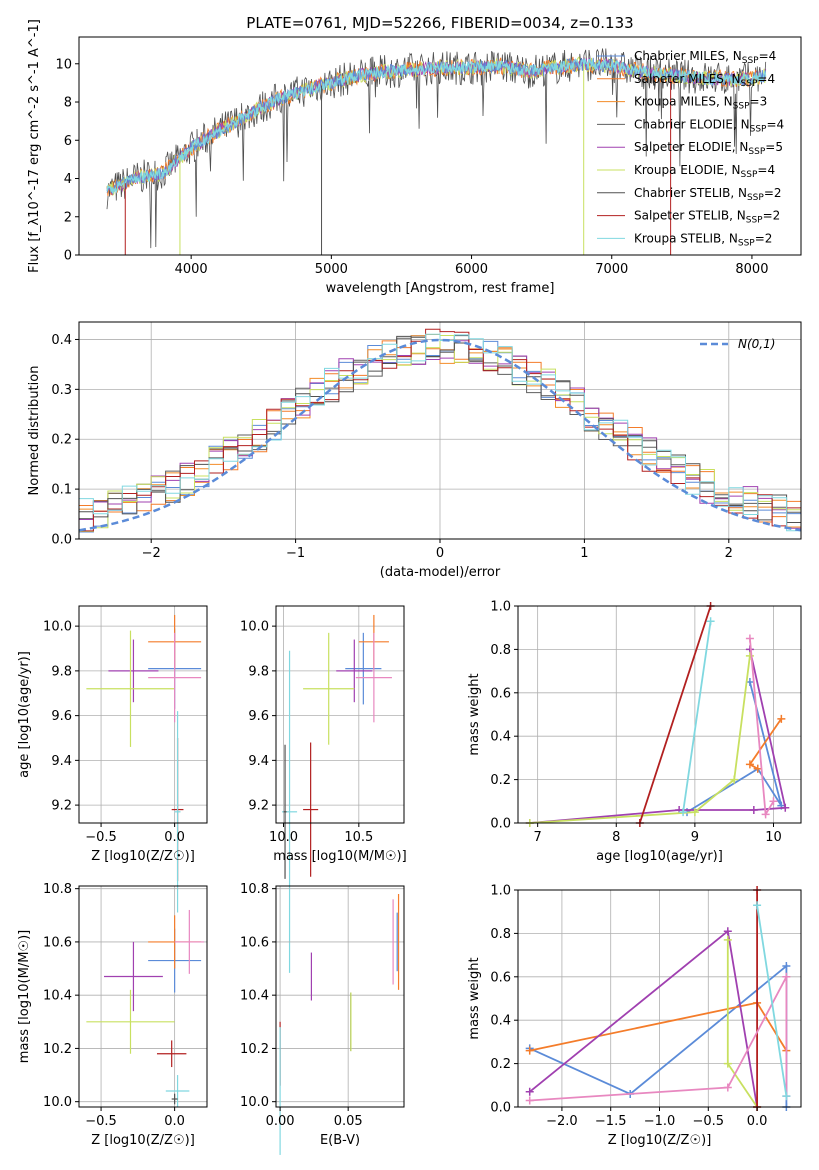 The height and width of the screenshot is (1170, 819). Describe the element at coordinates (331, 269) in the screenshot. I see `x-tick-label: 5000` at that location.